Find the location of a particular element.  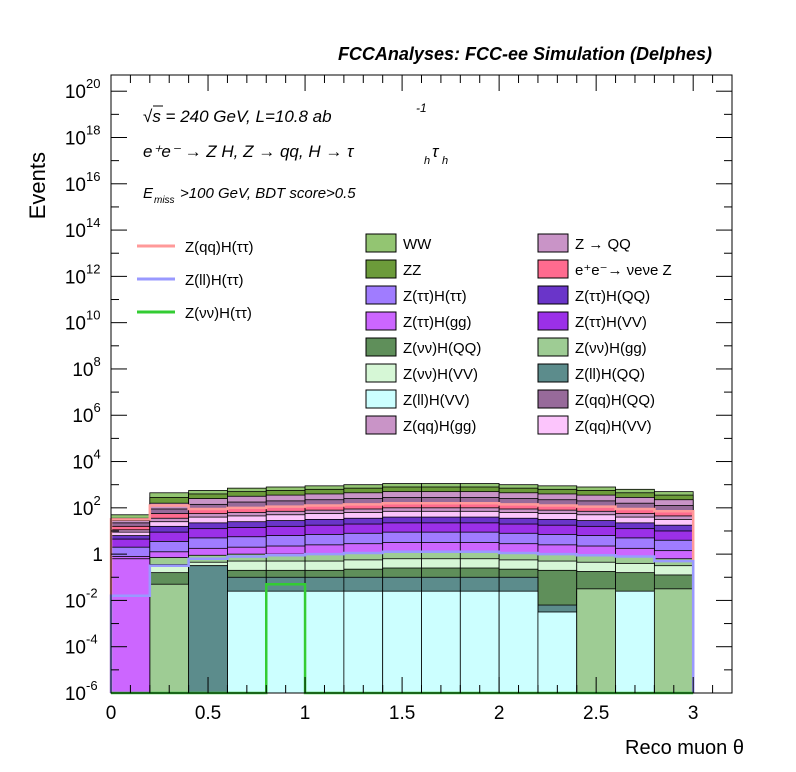

x-tick-label-5: 2.5 is located at coordinates (596, 713).